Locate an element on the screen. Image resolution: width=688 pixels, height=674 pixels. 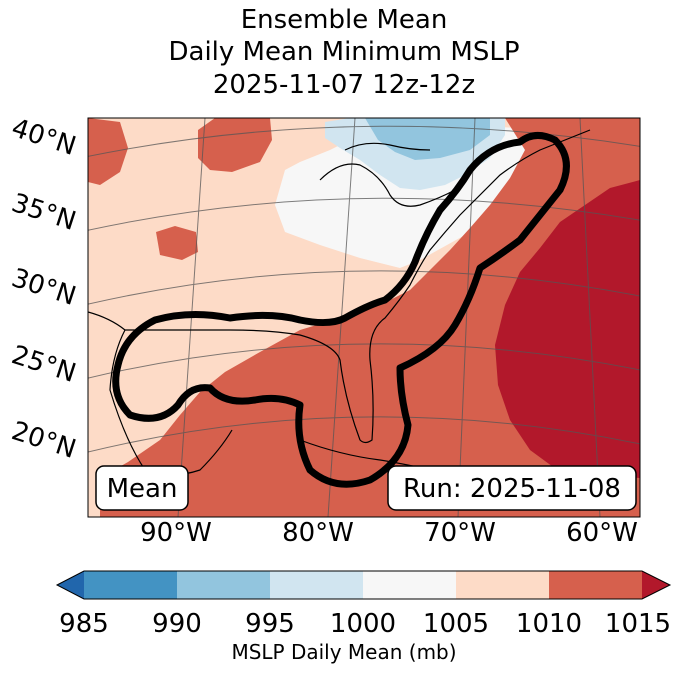
colorbar-arrow-low is located at coordinates (70, 585).